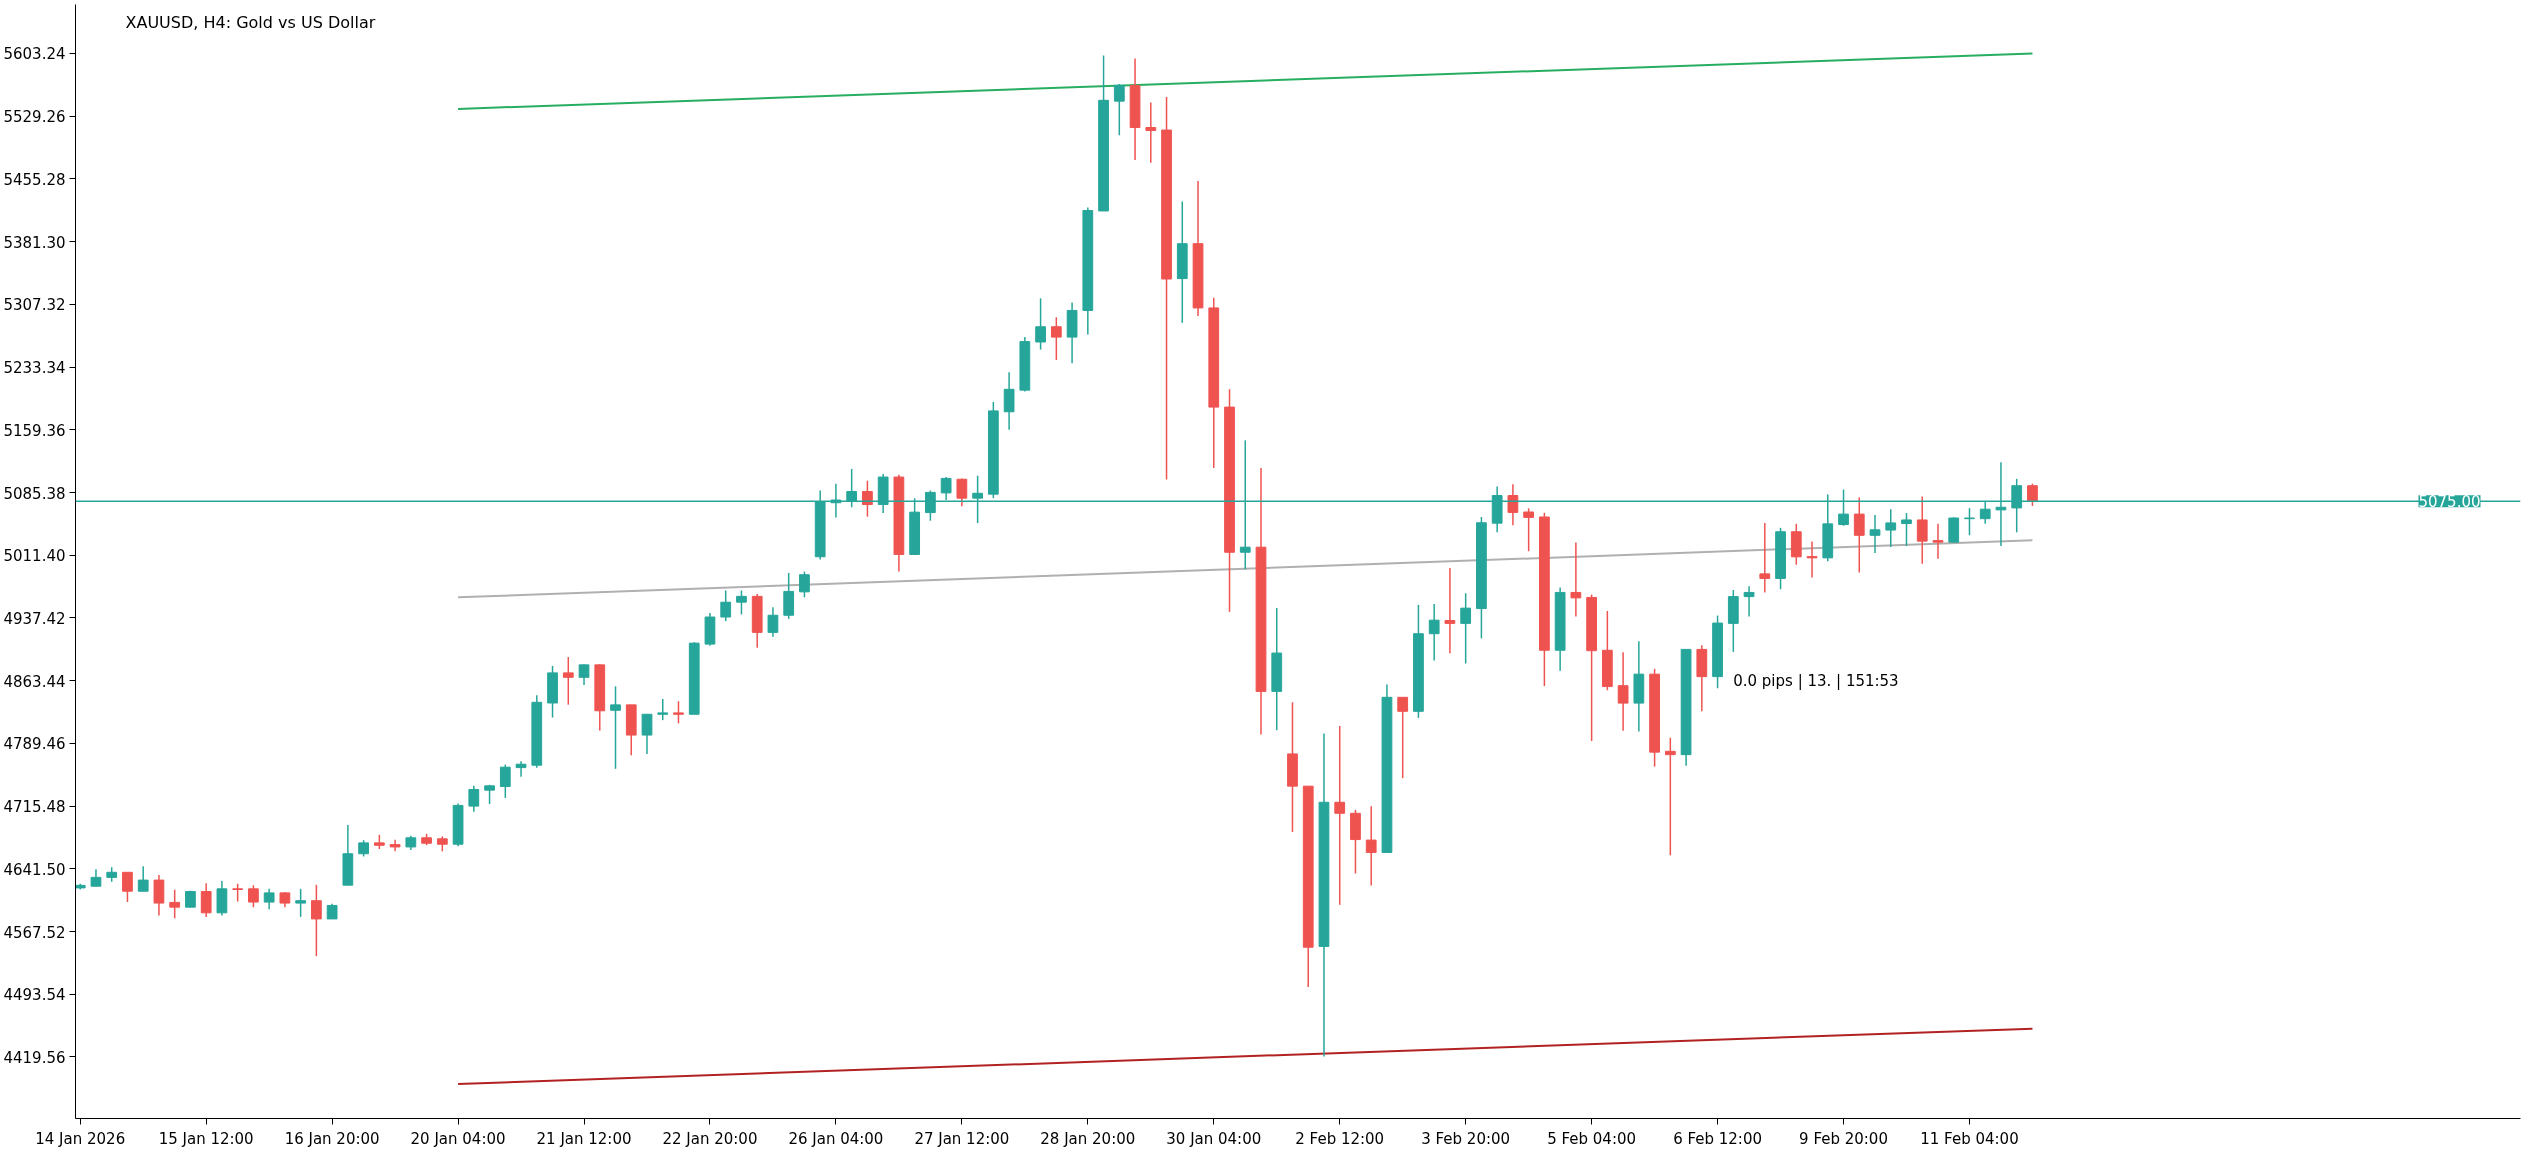 This screenshot has height=1159, width=2536. Describe the element at coordinates (34, 368) in the screenshot. I see `y-tick-label: 5233.34` at that location.